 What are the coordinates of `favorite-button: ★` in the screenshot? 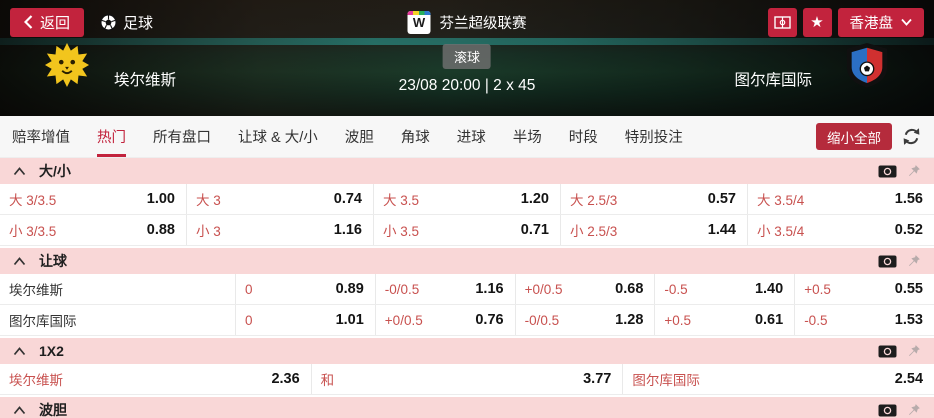 It's located at (817, 22).